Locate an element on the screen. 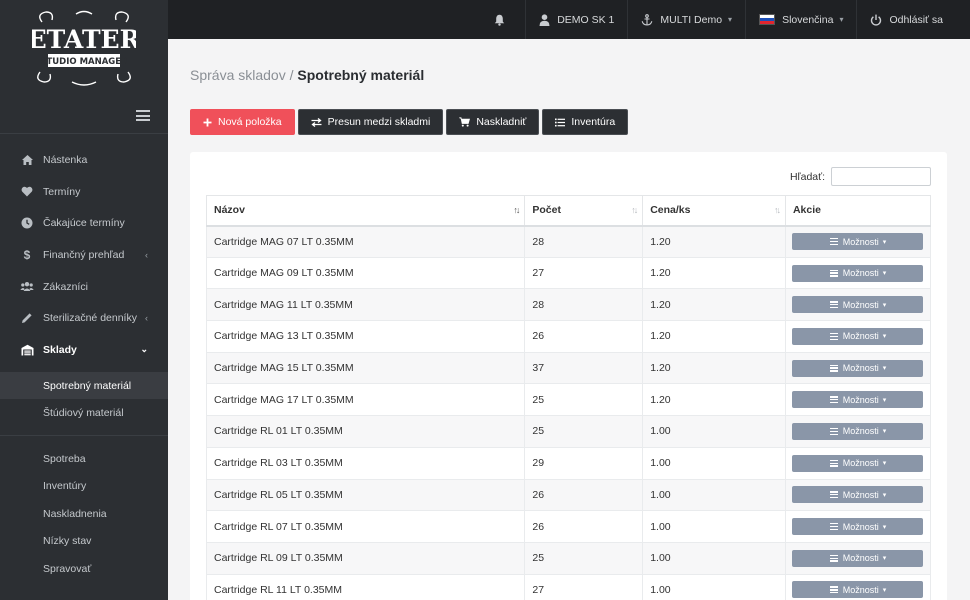  list-icon is located at coordinates (560, 122).